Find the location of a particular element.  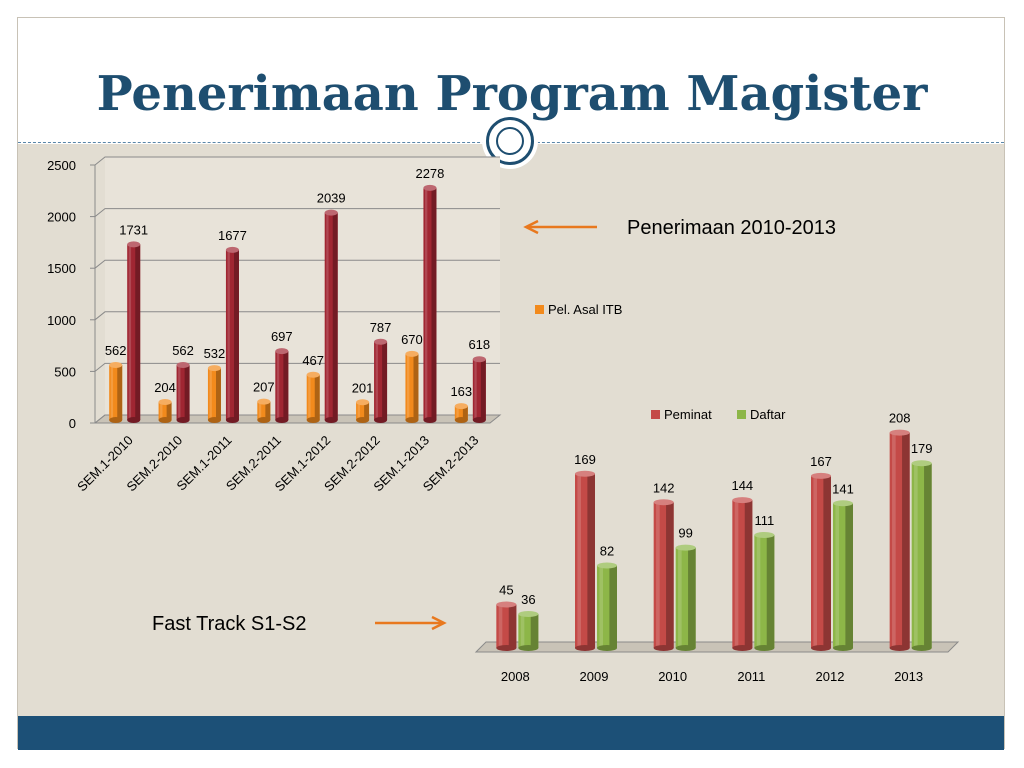

chart1-data-label: 562 is located at coordinates (116, 350).